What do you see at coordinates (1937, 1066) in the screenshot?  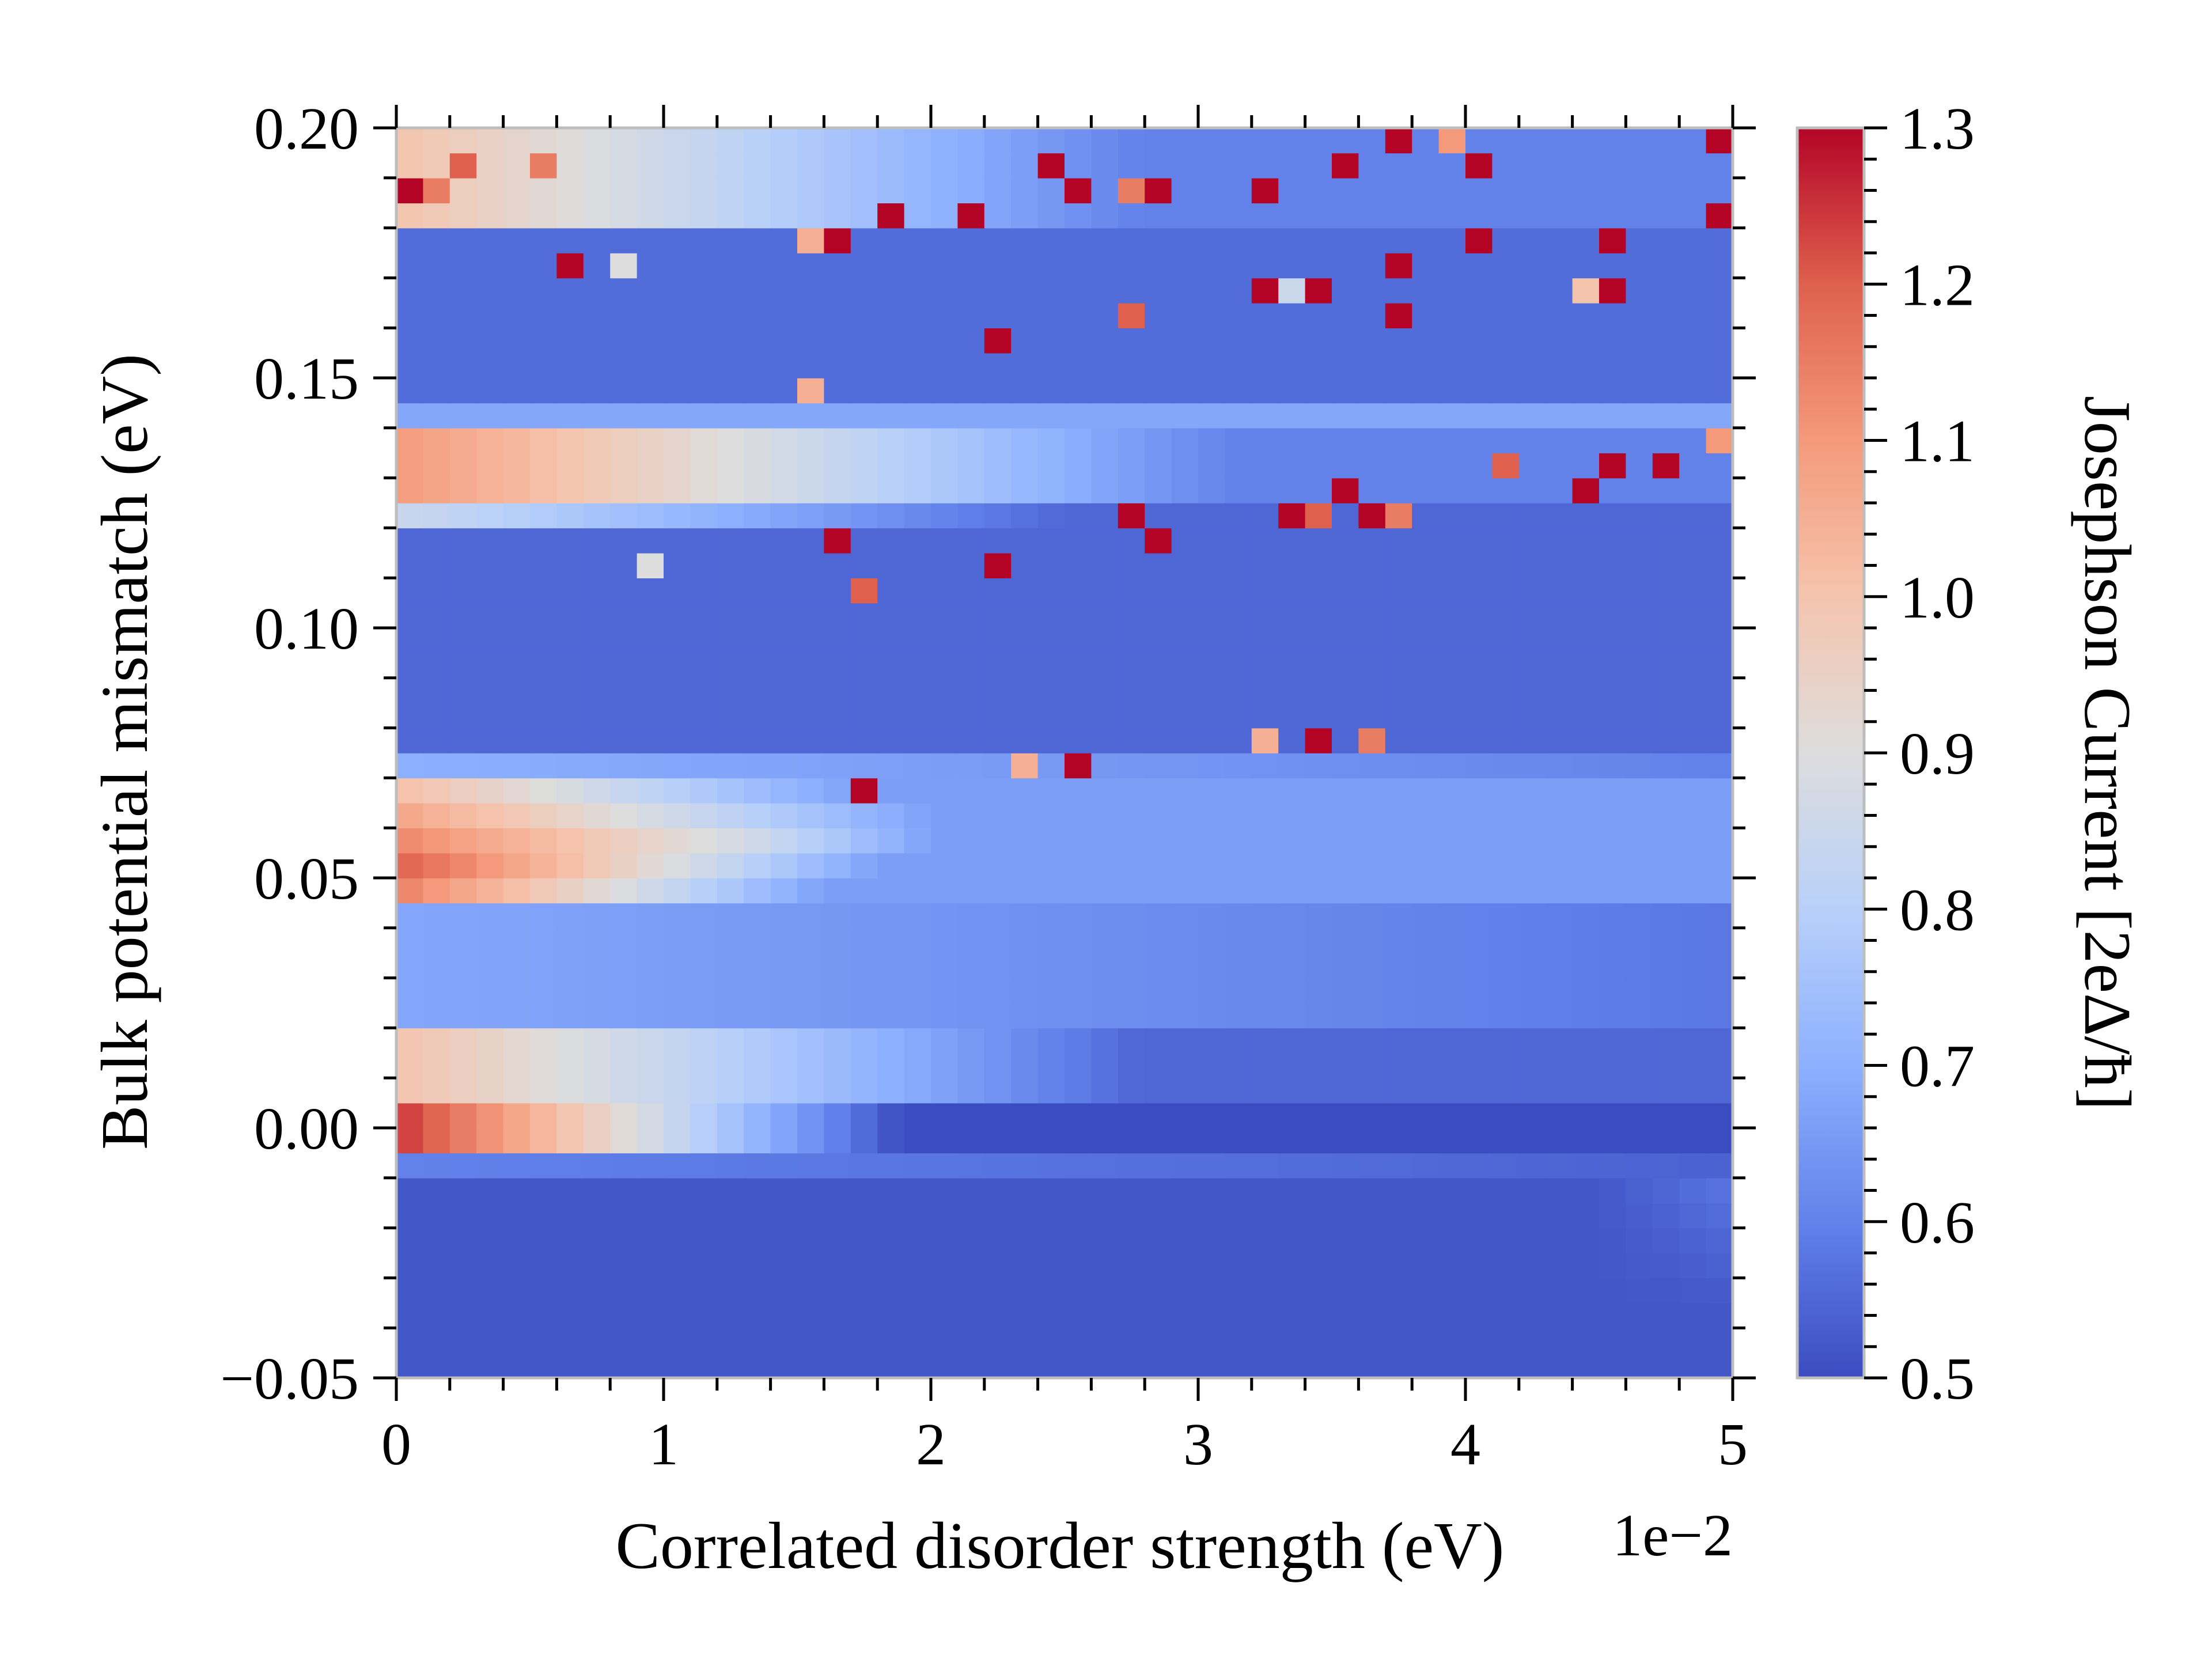 I see `colorbar-tick-label: 0.7` at bounding box center [1937, 1066].